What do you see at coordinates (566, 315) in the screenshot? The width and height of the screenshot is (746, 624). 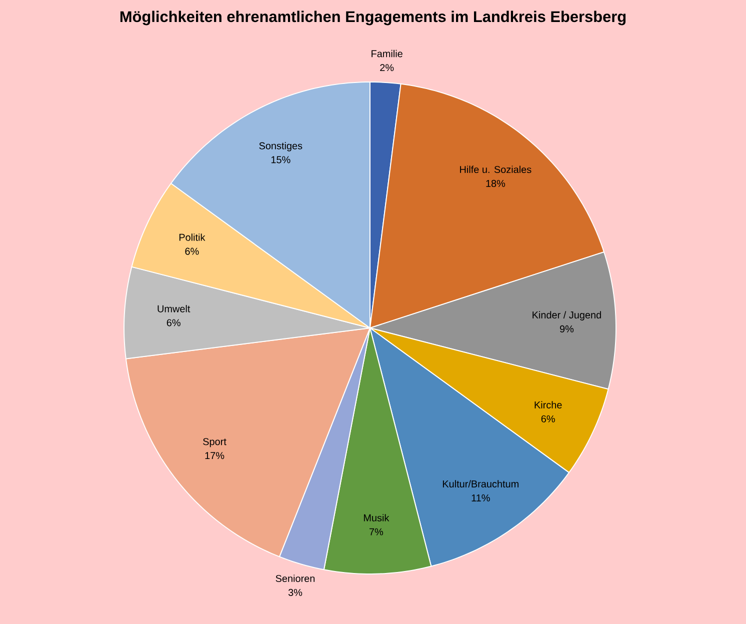 I see `slice-label: Kinder / Jugend` at bounding box center [566, 315].